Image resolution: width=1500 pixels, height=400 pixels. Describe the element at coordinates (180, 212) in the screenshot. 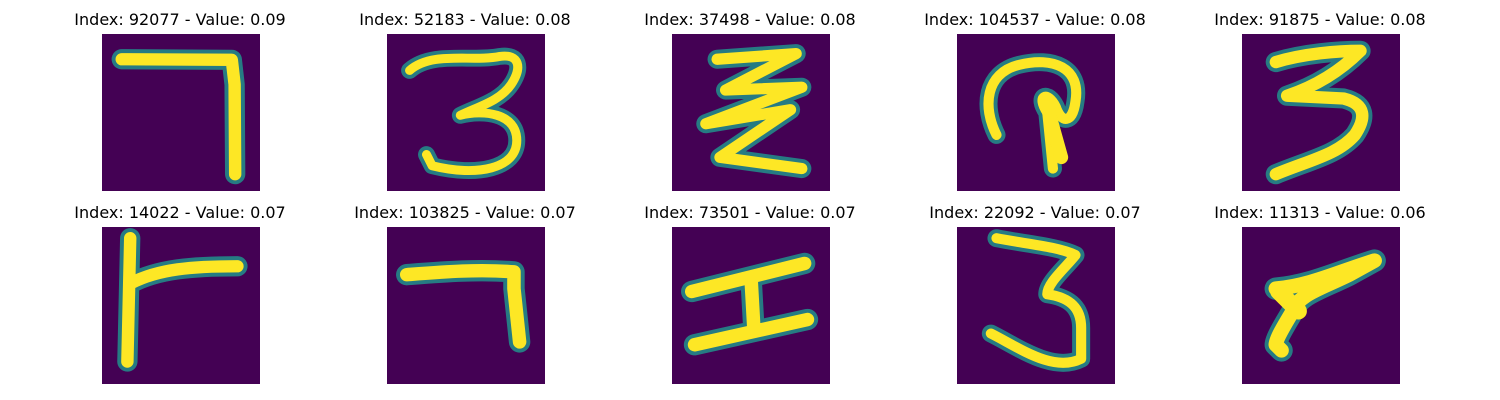

I see `panel-title: Index: 14022 - Value: 0.07` at that location.